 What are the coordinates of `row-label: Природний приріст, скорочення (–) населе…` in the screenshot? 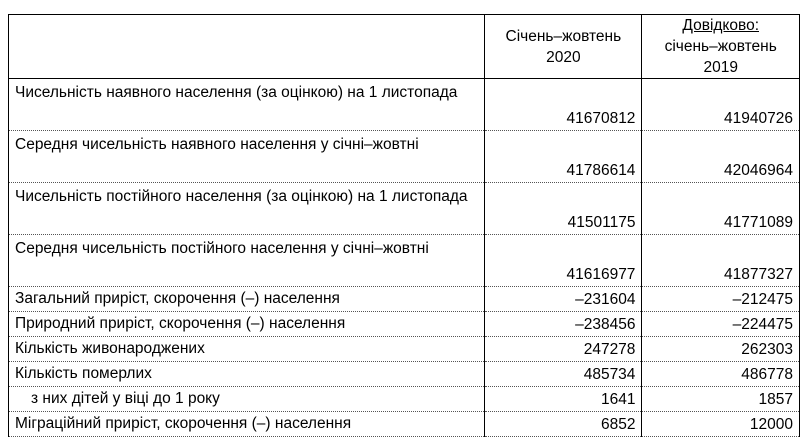 It's located at (246, 324).